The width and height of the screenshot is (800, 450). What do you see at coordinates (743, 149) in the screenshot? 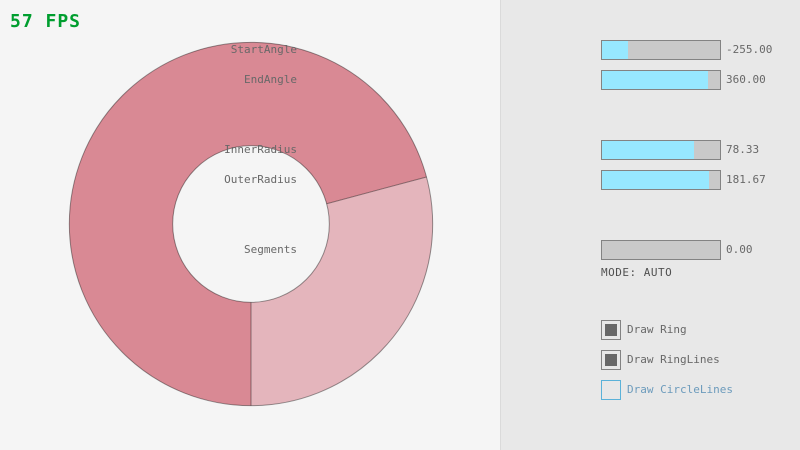
I see `innerradius-value: 78.33` at bounding box center [743, 149].